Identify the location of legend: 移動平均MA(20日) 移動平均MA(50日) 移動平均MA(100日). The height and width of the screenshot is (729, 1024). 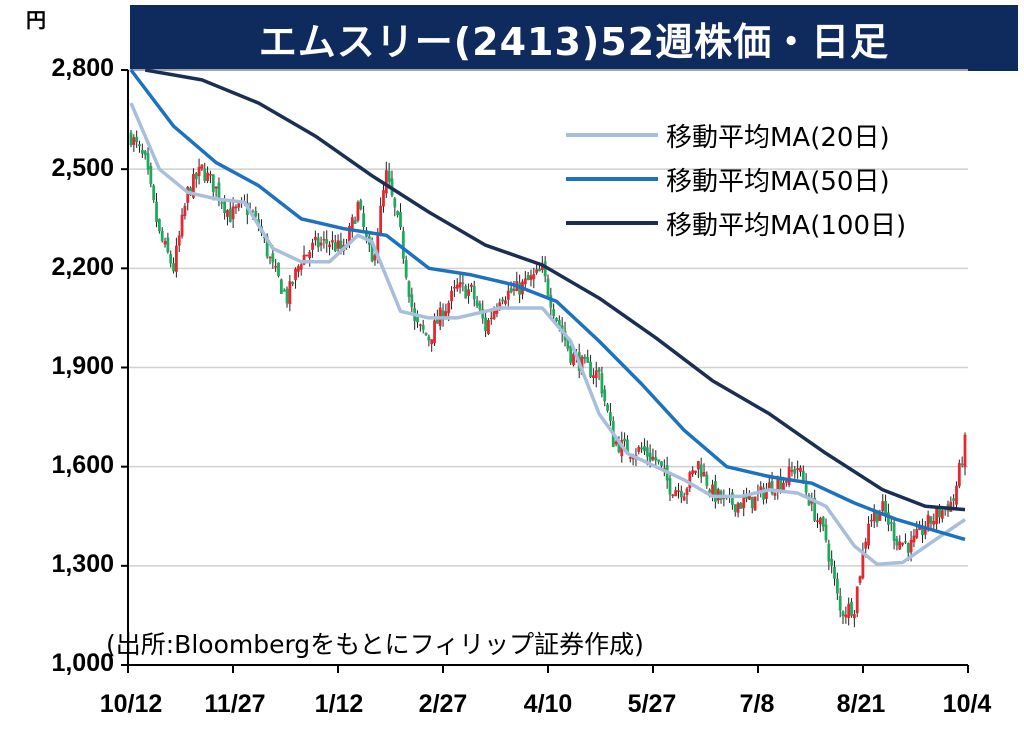
(756, 179).